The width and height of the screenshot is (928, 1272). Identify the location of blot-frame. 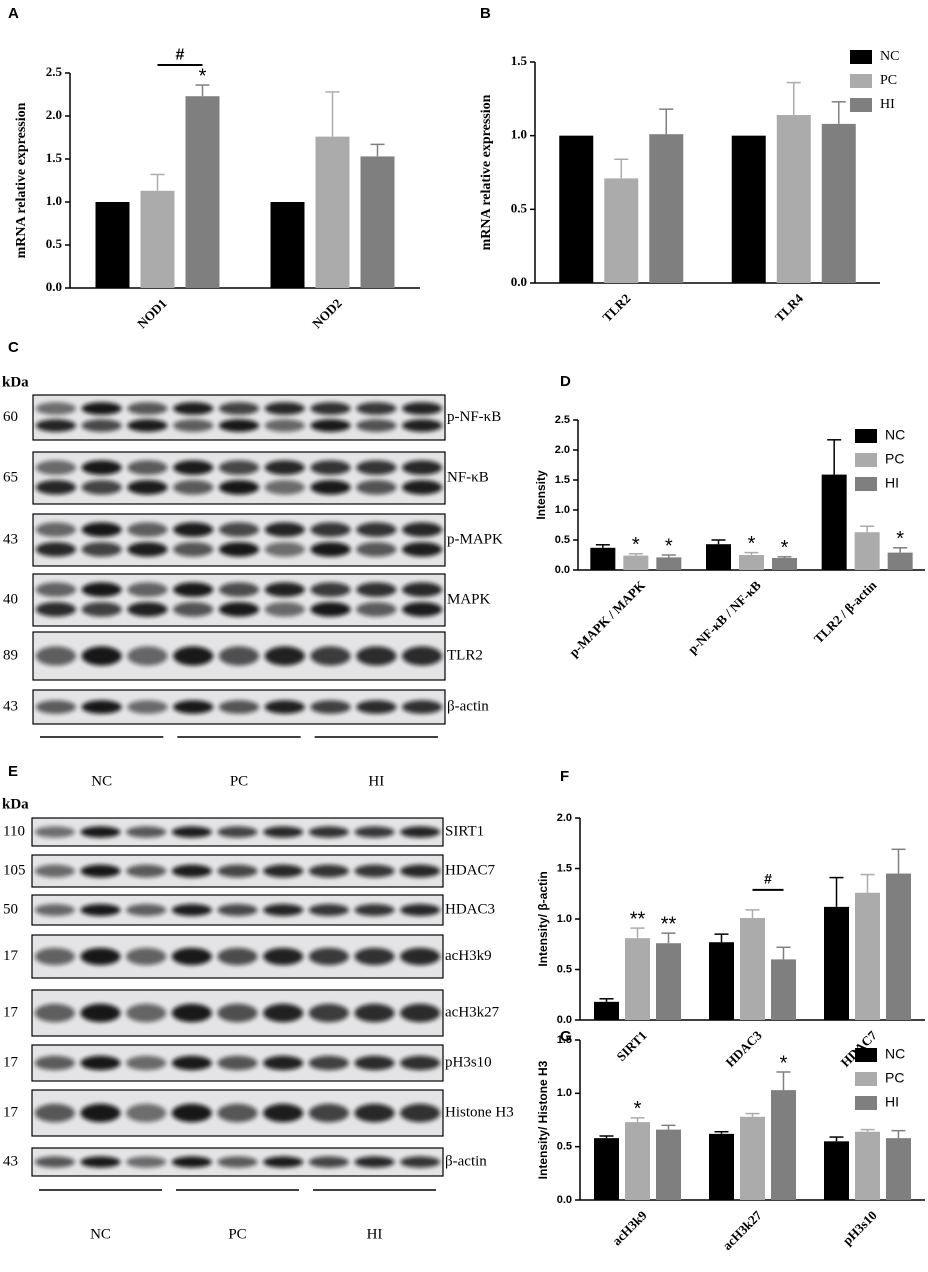
(239, 478).